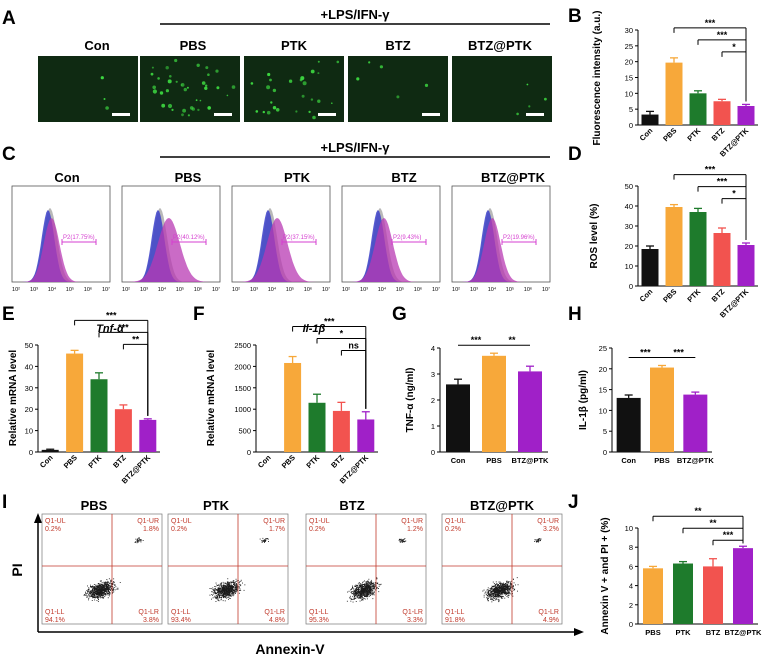  I want to click on quadrant-ll-label: Q1-LL, so click(319, 612).